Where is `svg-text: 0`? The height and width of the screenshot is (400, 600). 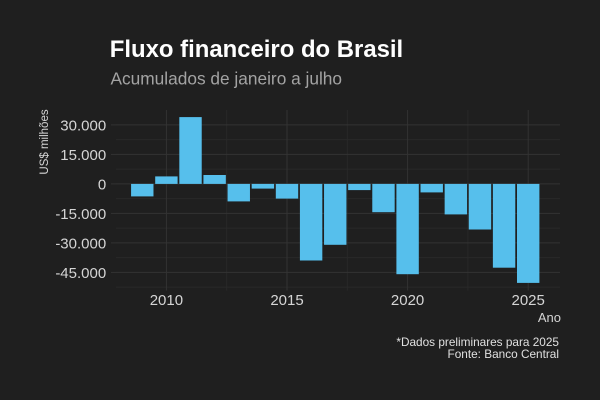 svg-text: 0 is located at coordinates (102, 184).